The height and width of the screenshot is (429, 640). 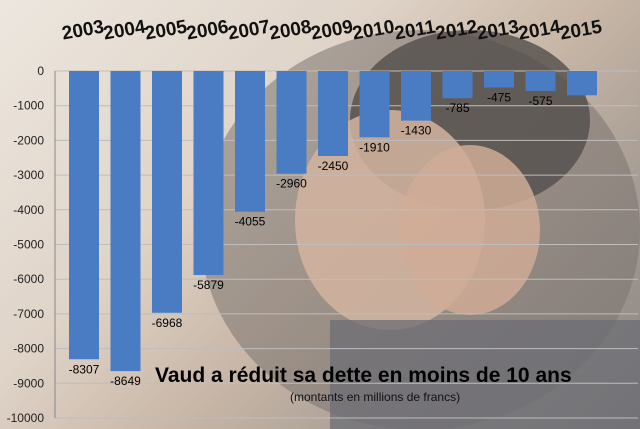 What do you see at coordinates (374, 104) in the screenshot?
I see `bar-2010` at bounding box center [374, 104].